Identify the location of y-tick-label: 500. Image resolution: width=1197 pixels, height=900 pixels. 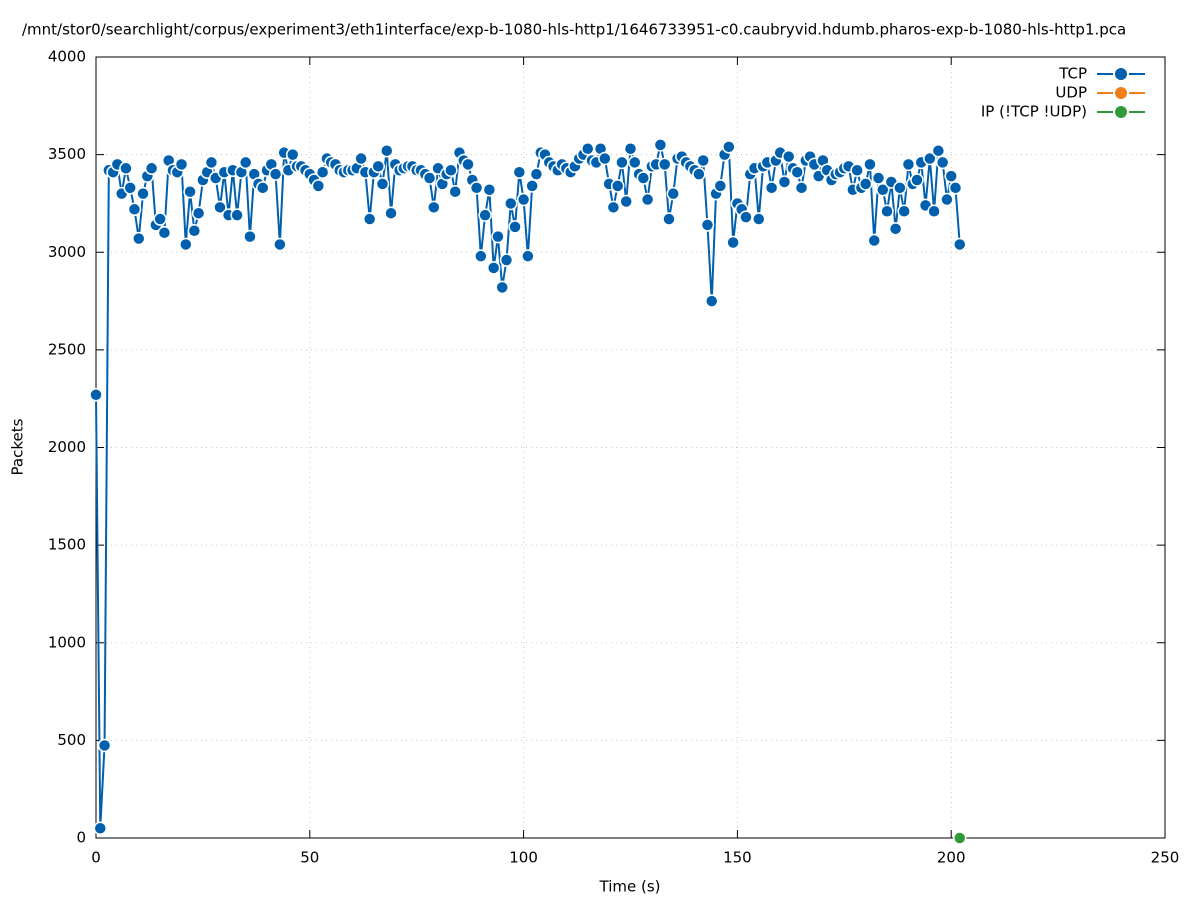
(71, 740).